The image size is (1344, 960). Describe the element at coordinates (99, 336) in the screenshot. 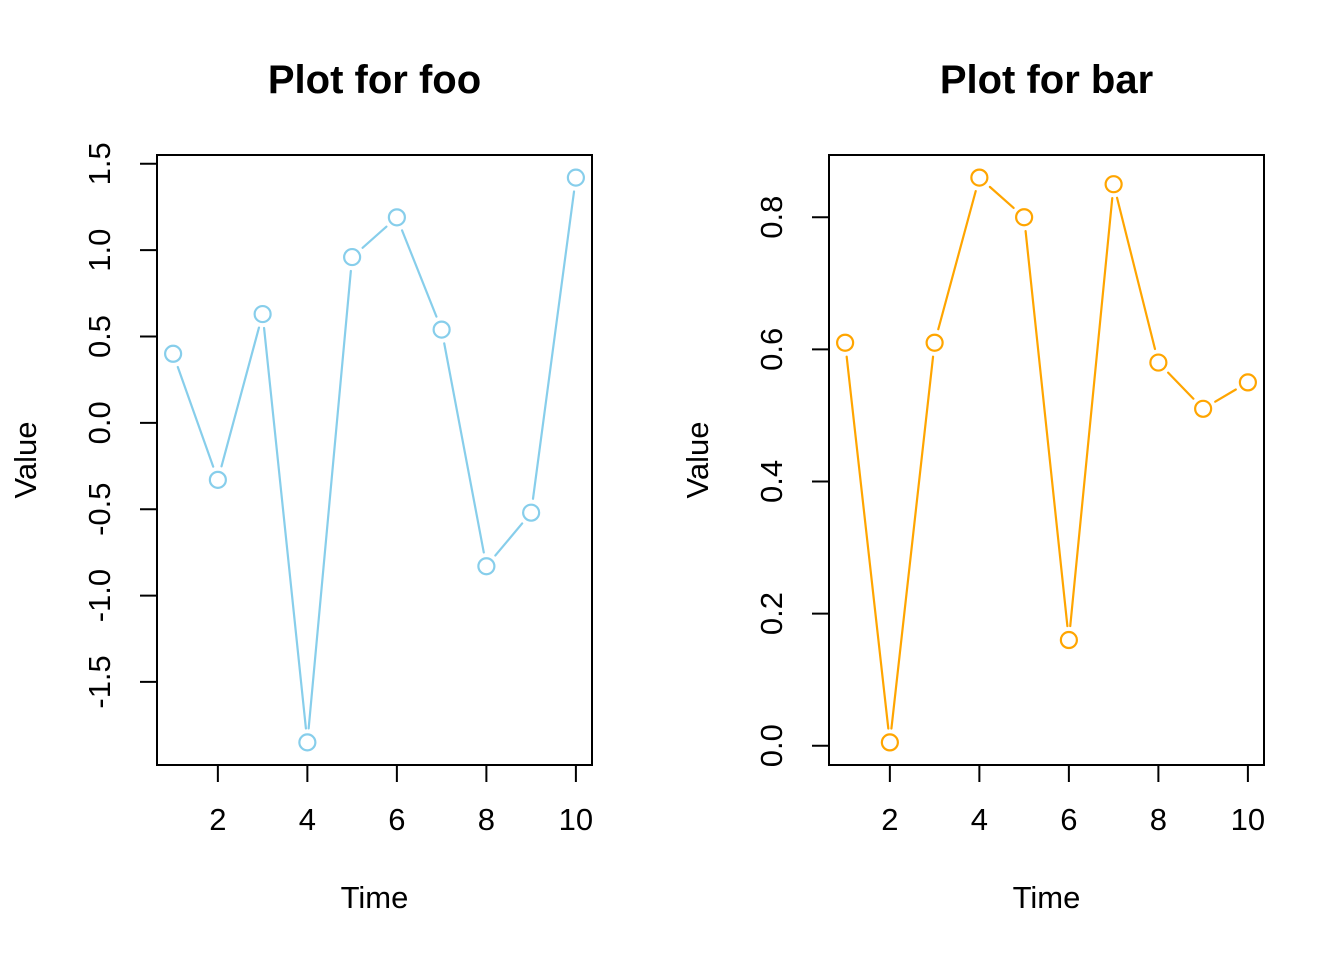

I see `y-tick-label: 0.5` at that location.